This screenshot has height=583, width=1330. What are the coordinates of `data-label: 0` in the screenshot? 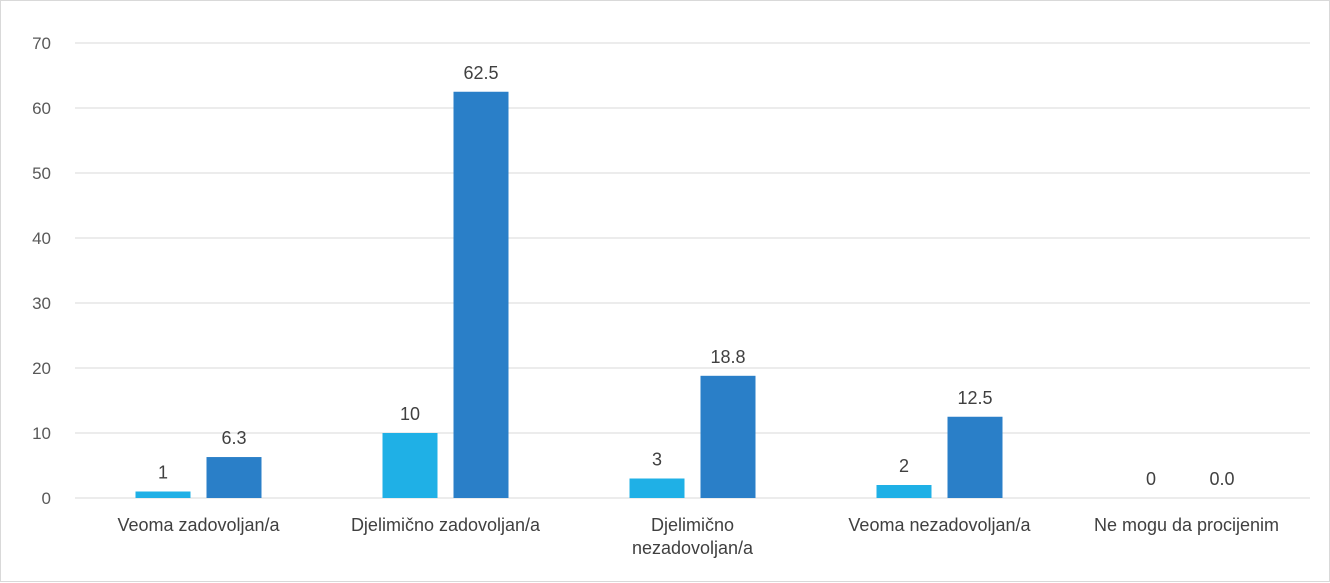 It's located at (1151, 479).